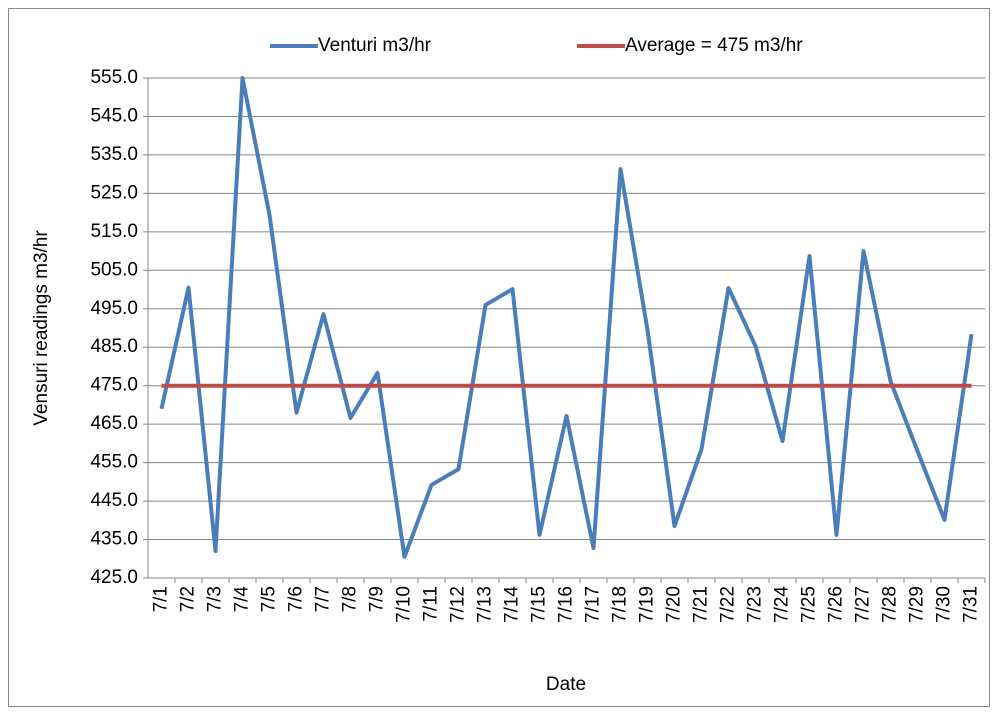 The width and height of the screenshot is (999, 715). Describe the element at coordinates (539, 604) in the screenshot. I see `x-tick-label: 7/15` at that location.